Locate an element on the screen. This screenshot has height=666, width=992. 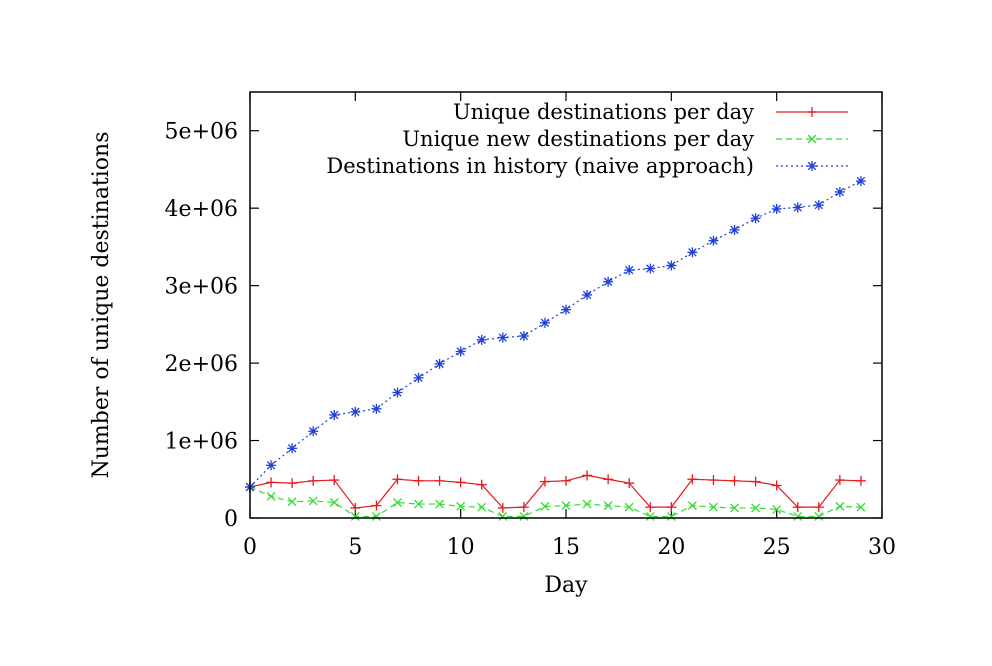
legend-entry: Destinations in history (naive approach) is located at coordinates (587, 166).